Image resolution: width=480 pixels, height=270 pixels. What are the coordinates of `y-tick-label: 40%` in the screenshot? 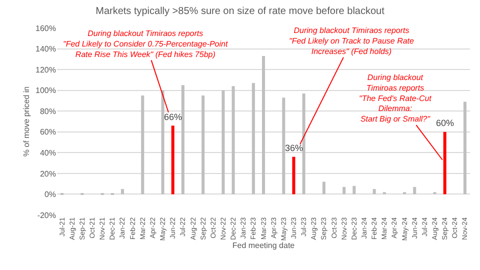 It's located at (48, 153).